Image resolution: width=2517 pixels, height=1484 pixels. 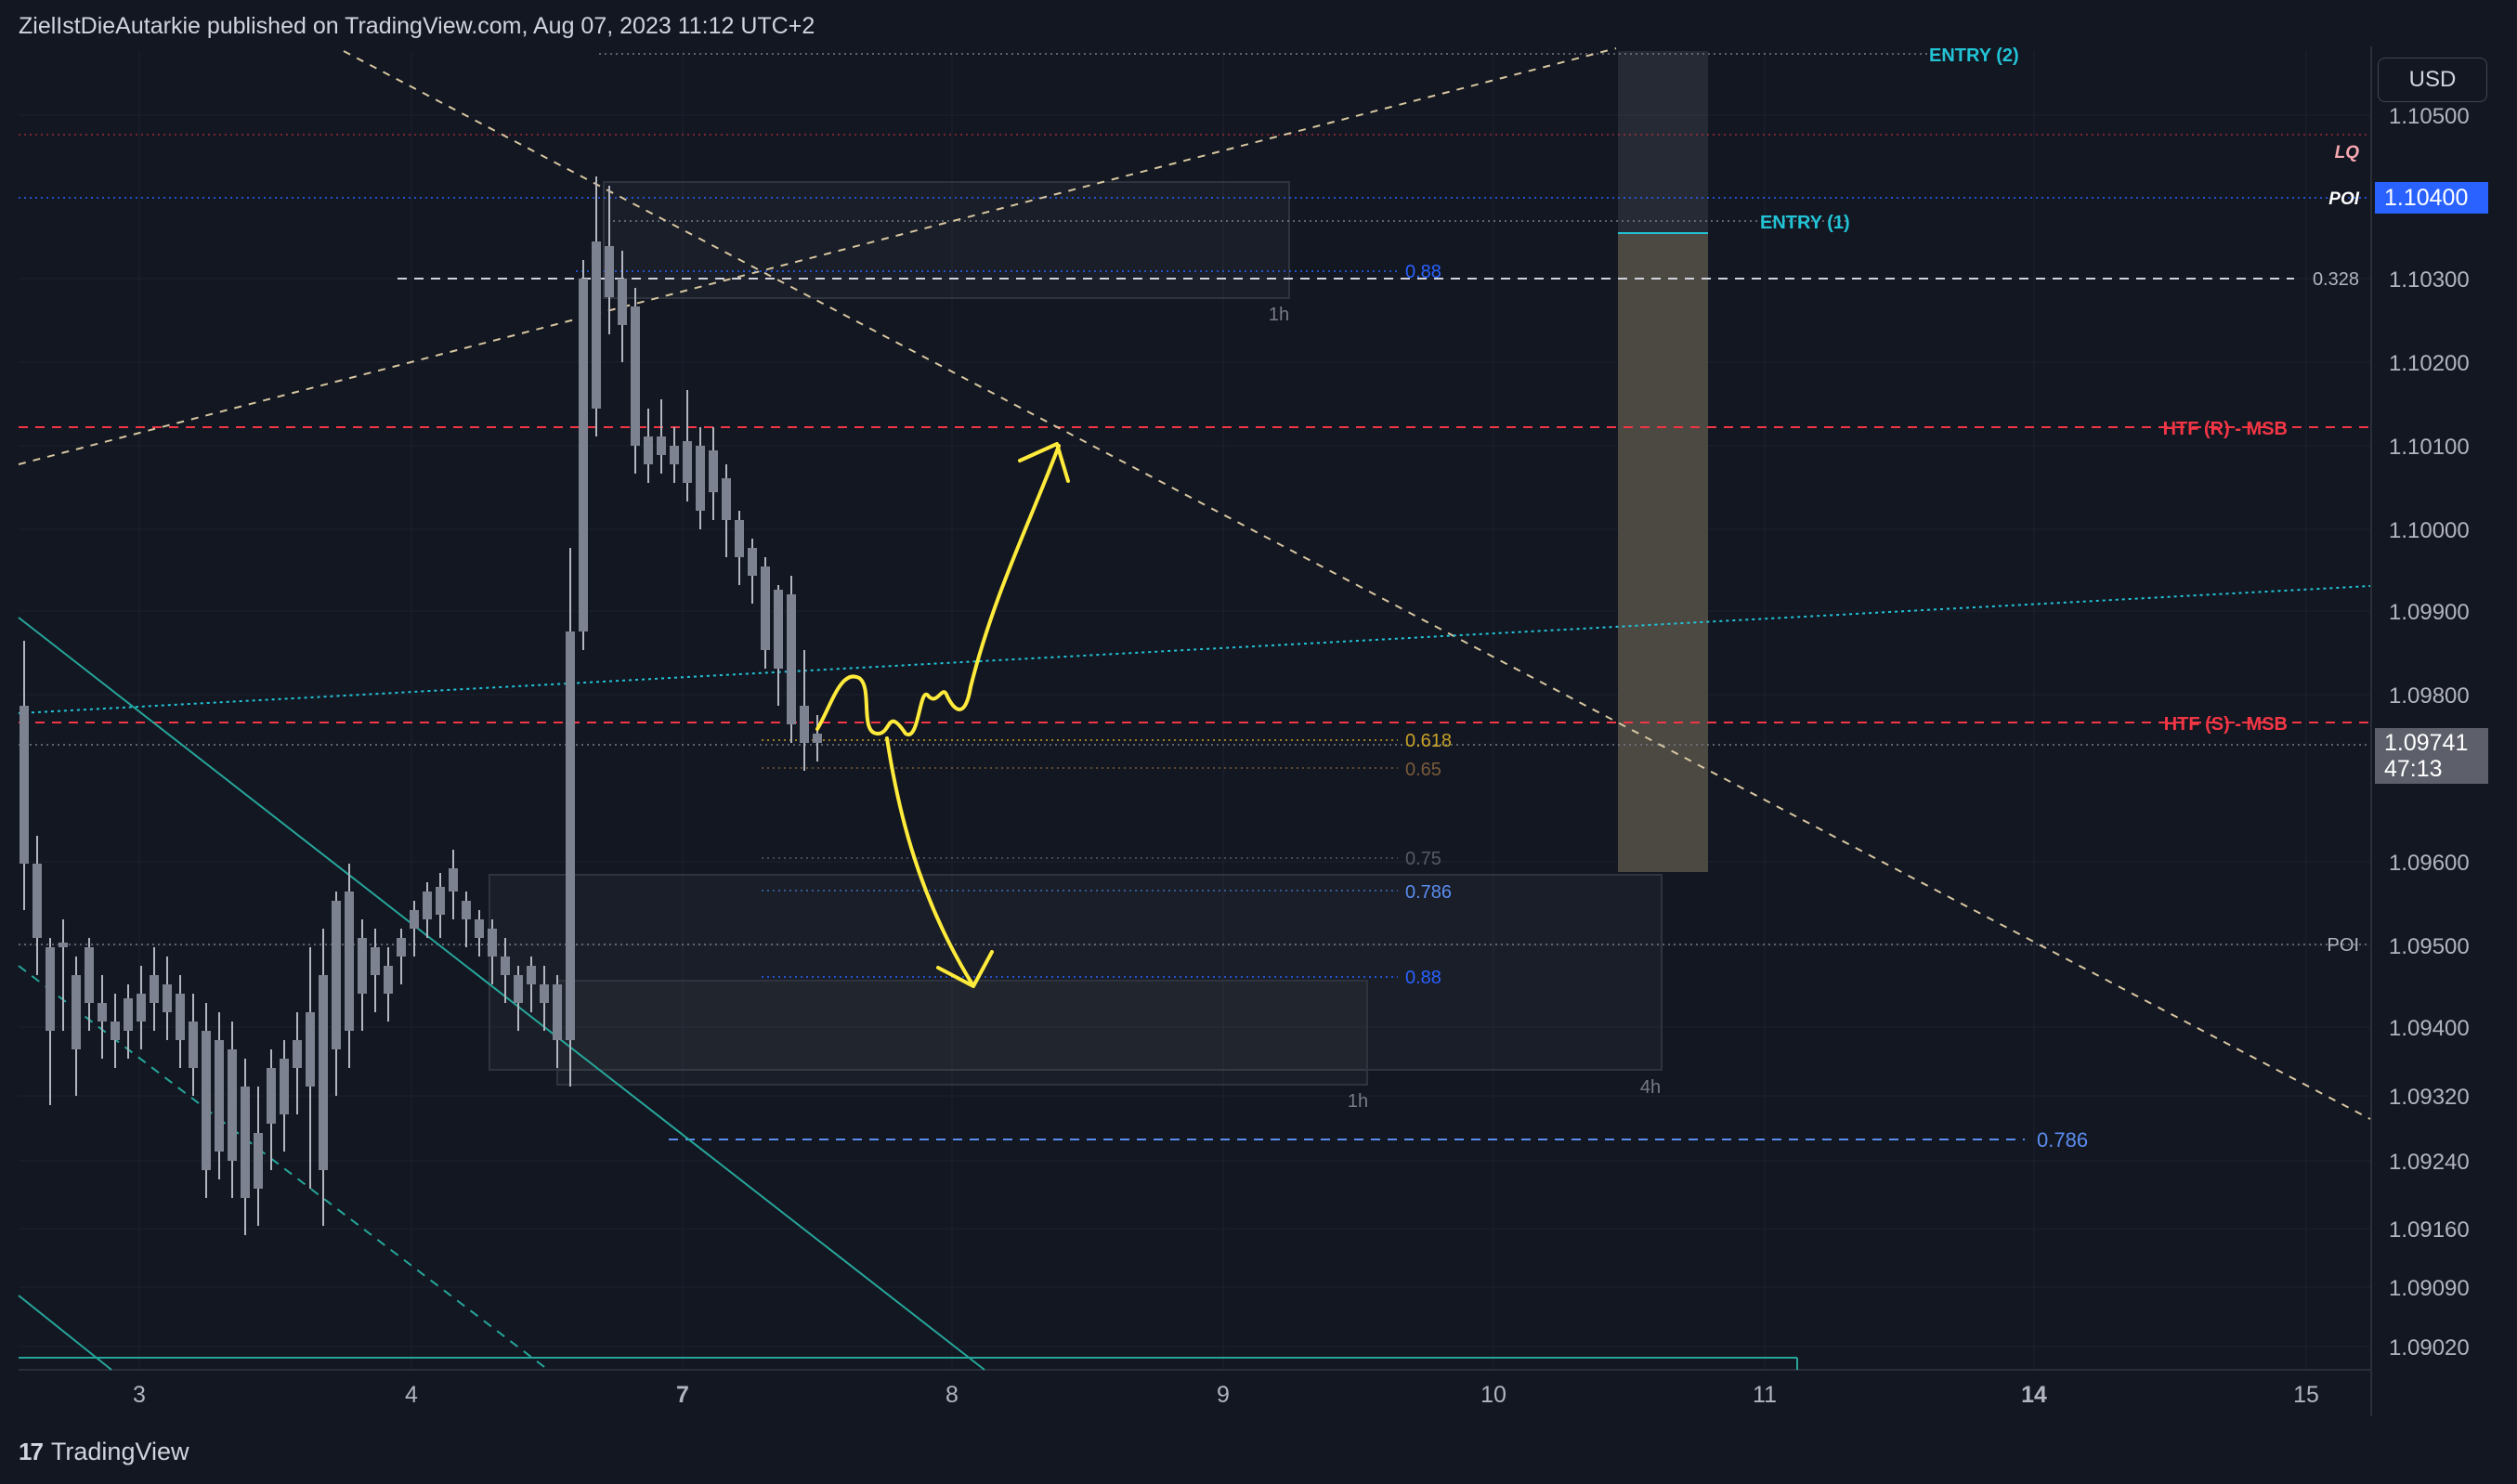 I want to click on htf-s-msb-label: HTF (S) - MSB, so click(x=2226, y=724).